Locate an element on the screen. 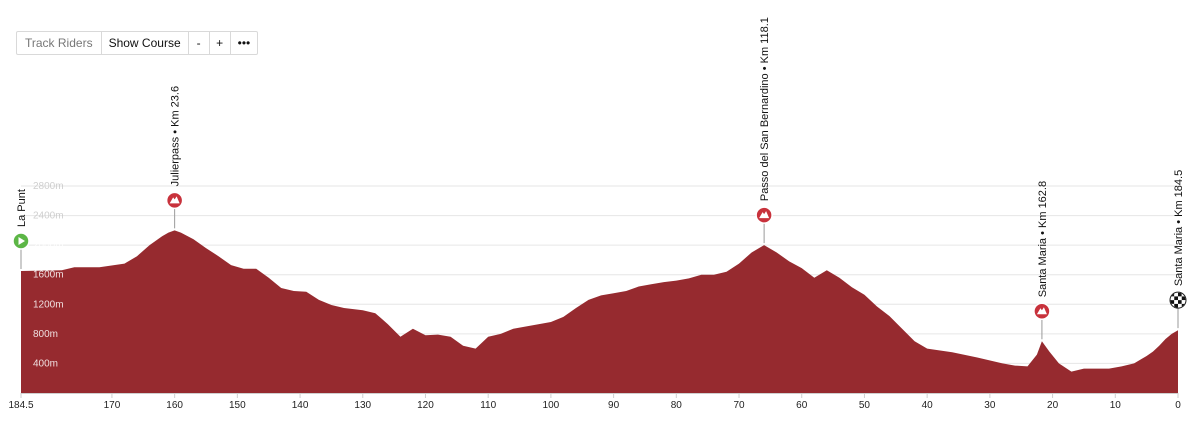  y-tick-label: 2800m is located at coordinates (48, 186).